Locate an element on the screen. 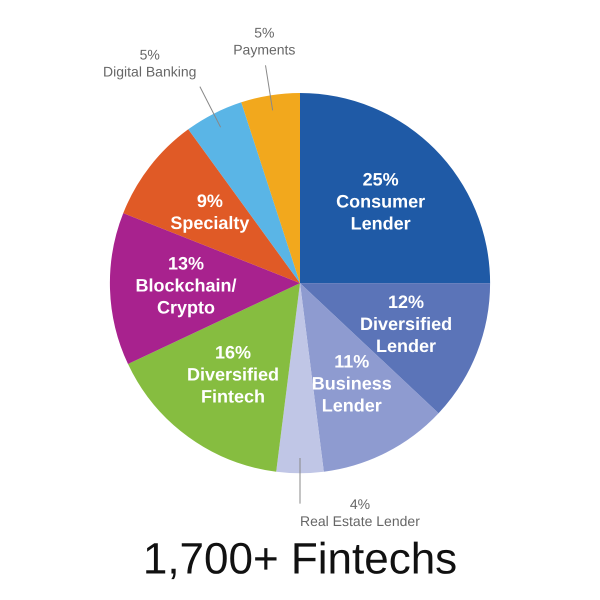 This screenshot has width=600, height=600. slice-label: Digital Banking is located at coordinates (149, 72).